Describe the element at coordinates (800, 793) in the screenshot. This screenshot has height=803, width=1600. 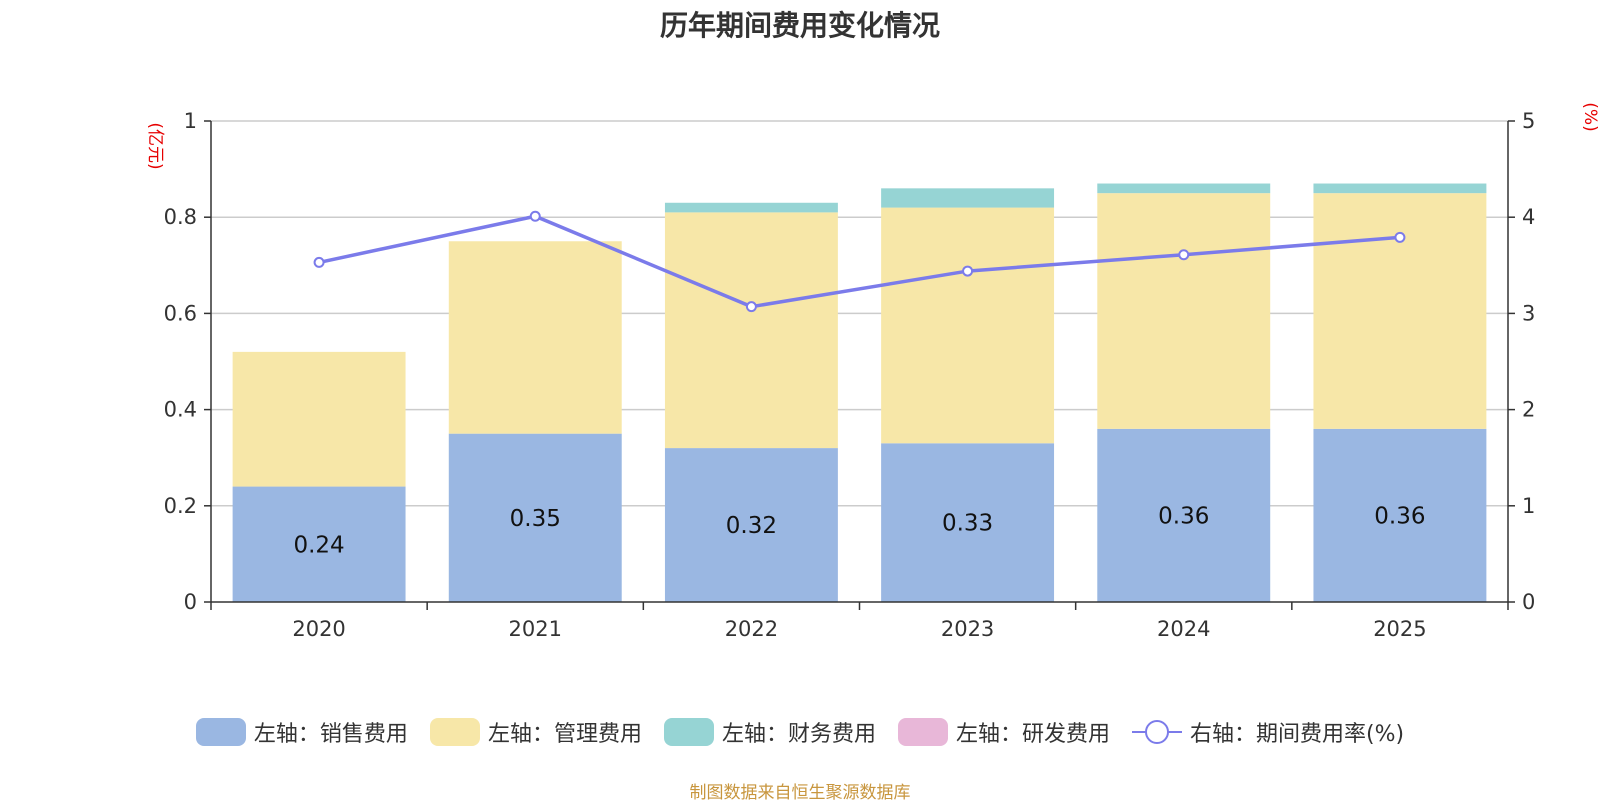
I see `data-source-note: 制图数据来自恒生聚源数据库` at that location.